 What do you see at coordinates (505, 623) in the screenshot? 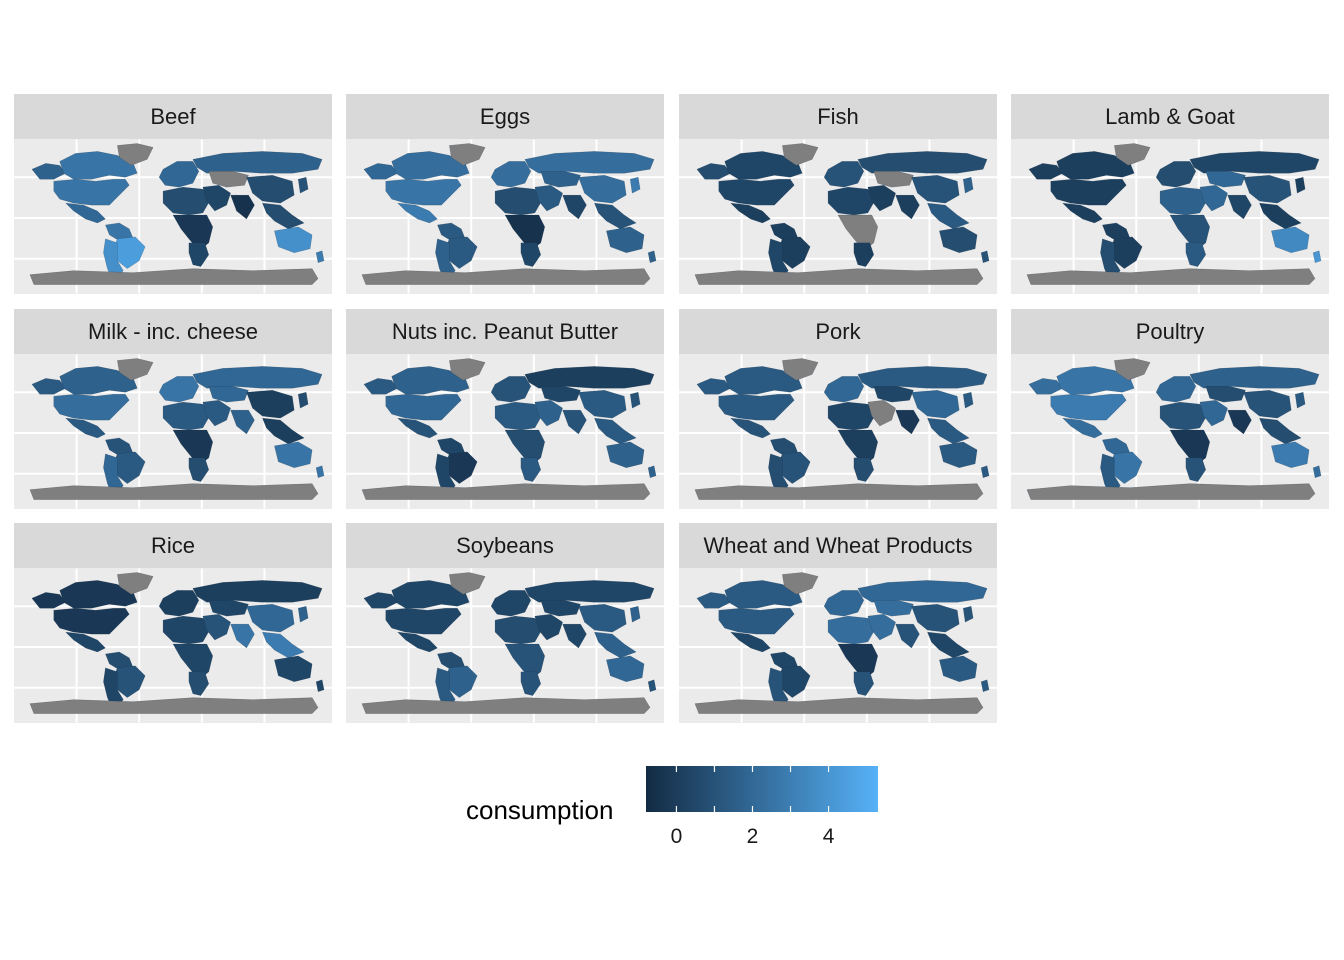
I see `facet-panel-soybeans: Soybeans` at bounding box center [505, 623].